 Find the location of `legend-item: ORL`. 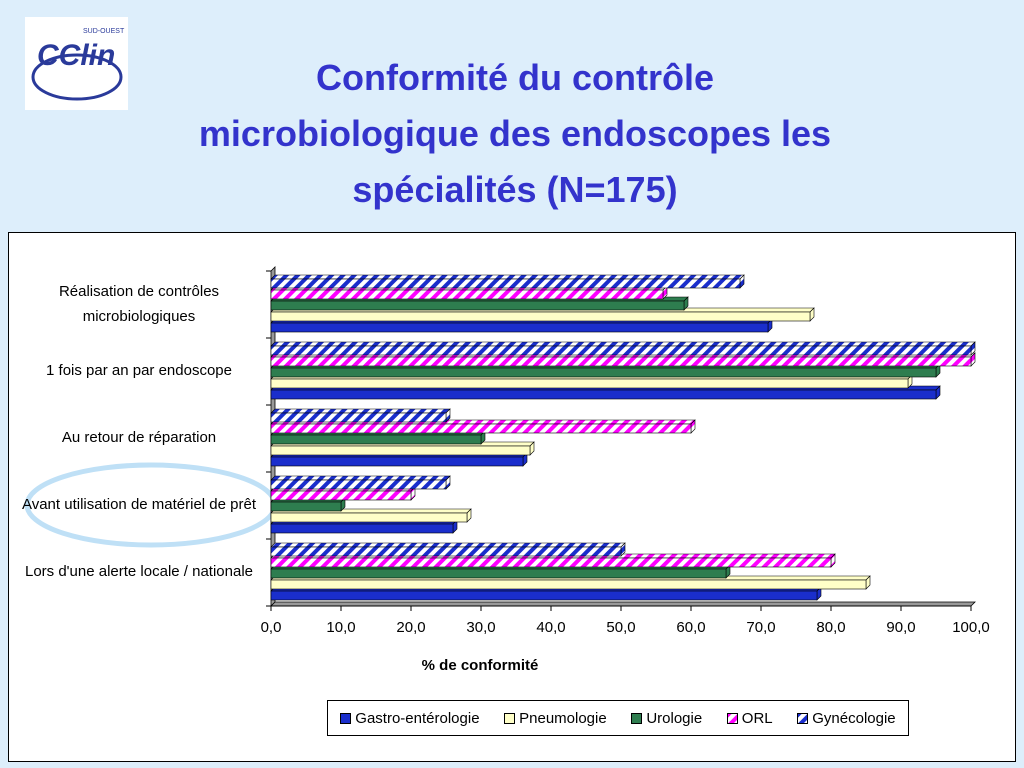

legend-item: ORL is located at coordinates (749, 718).